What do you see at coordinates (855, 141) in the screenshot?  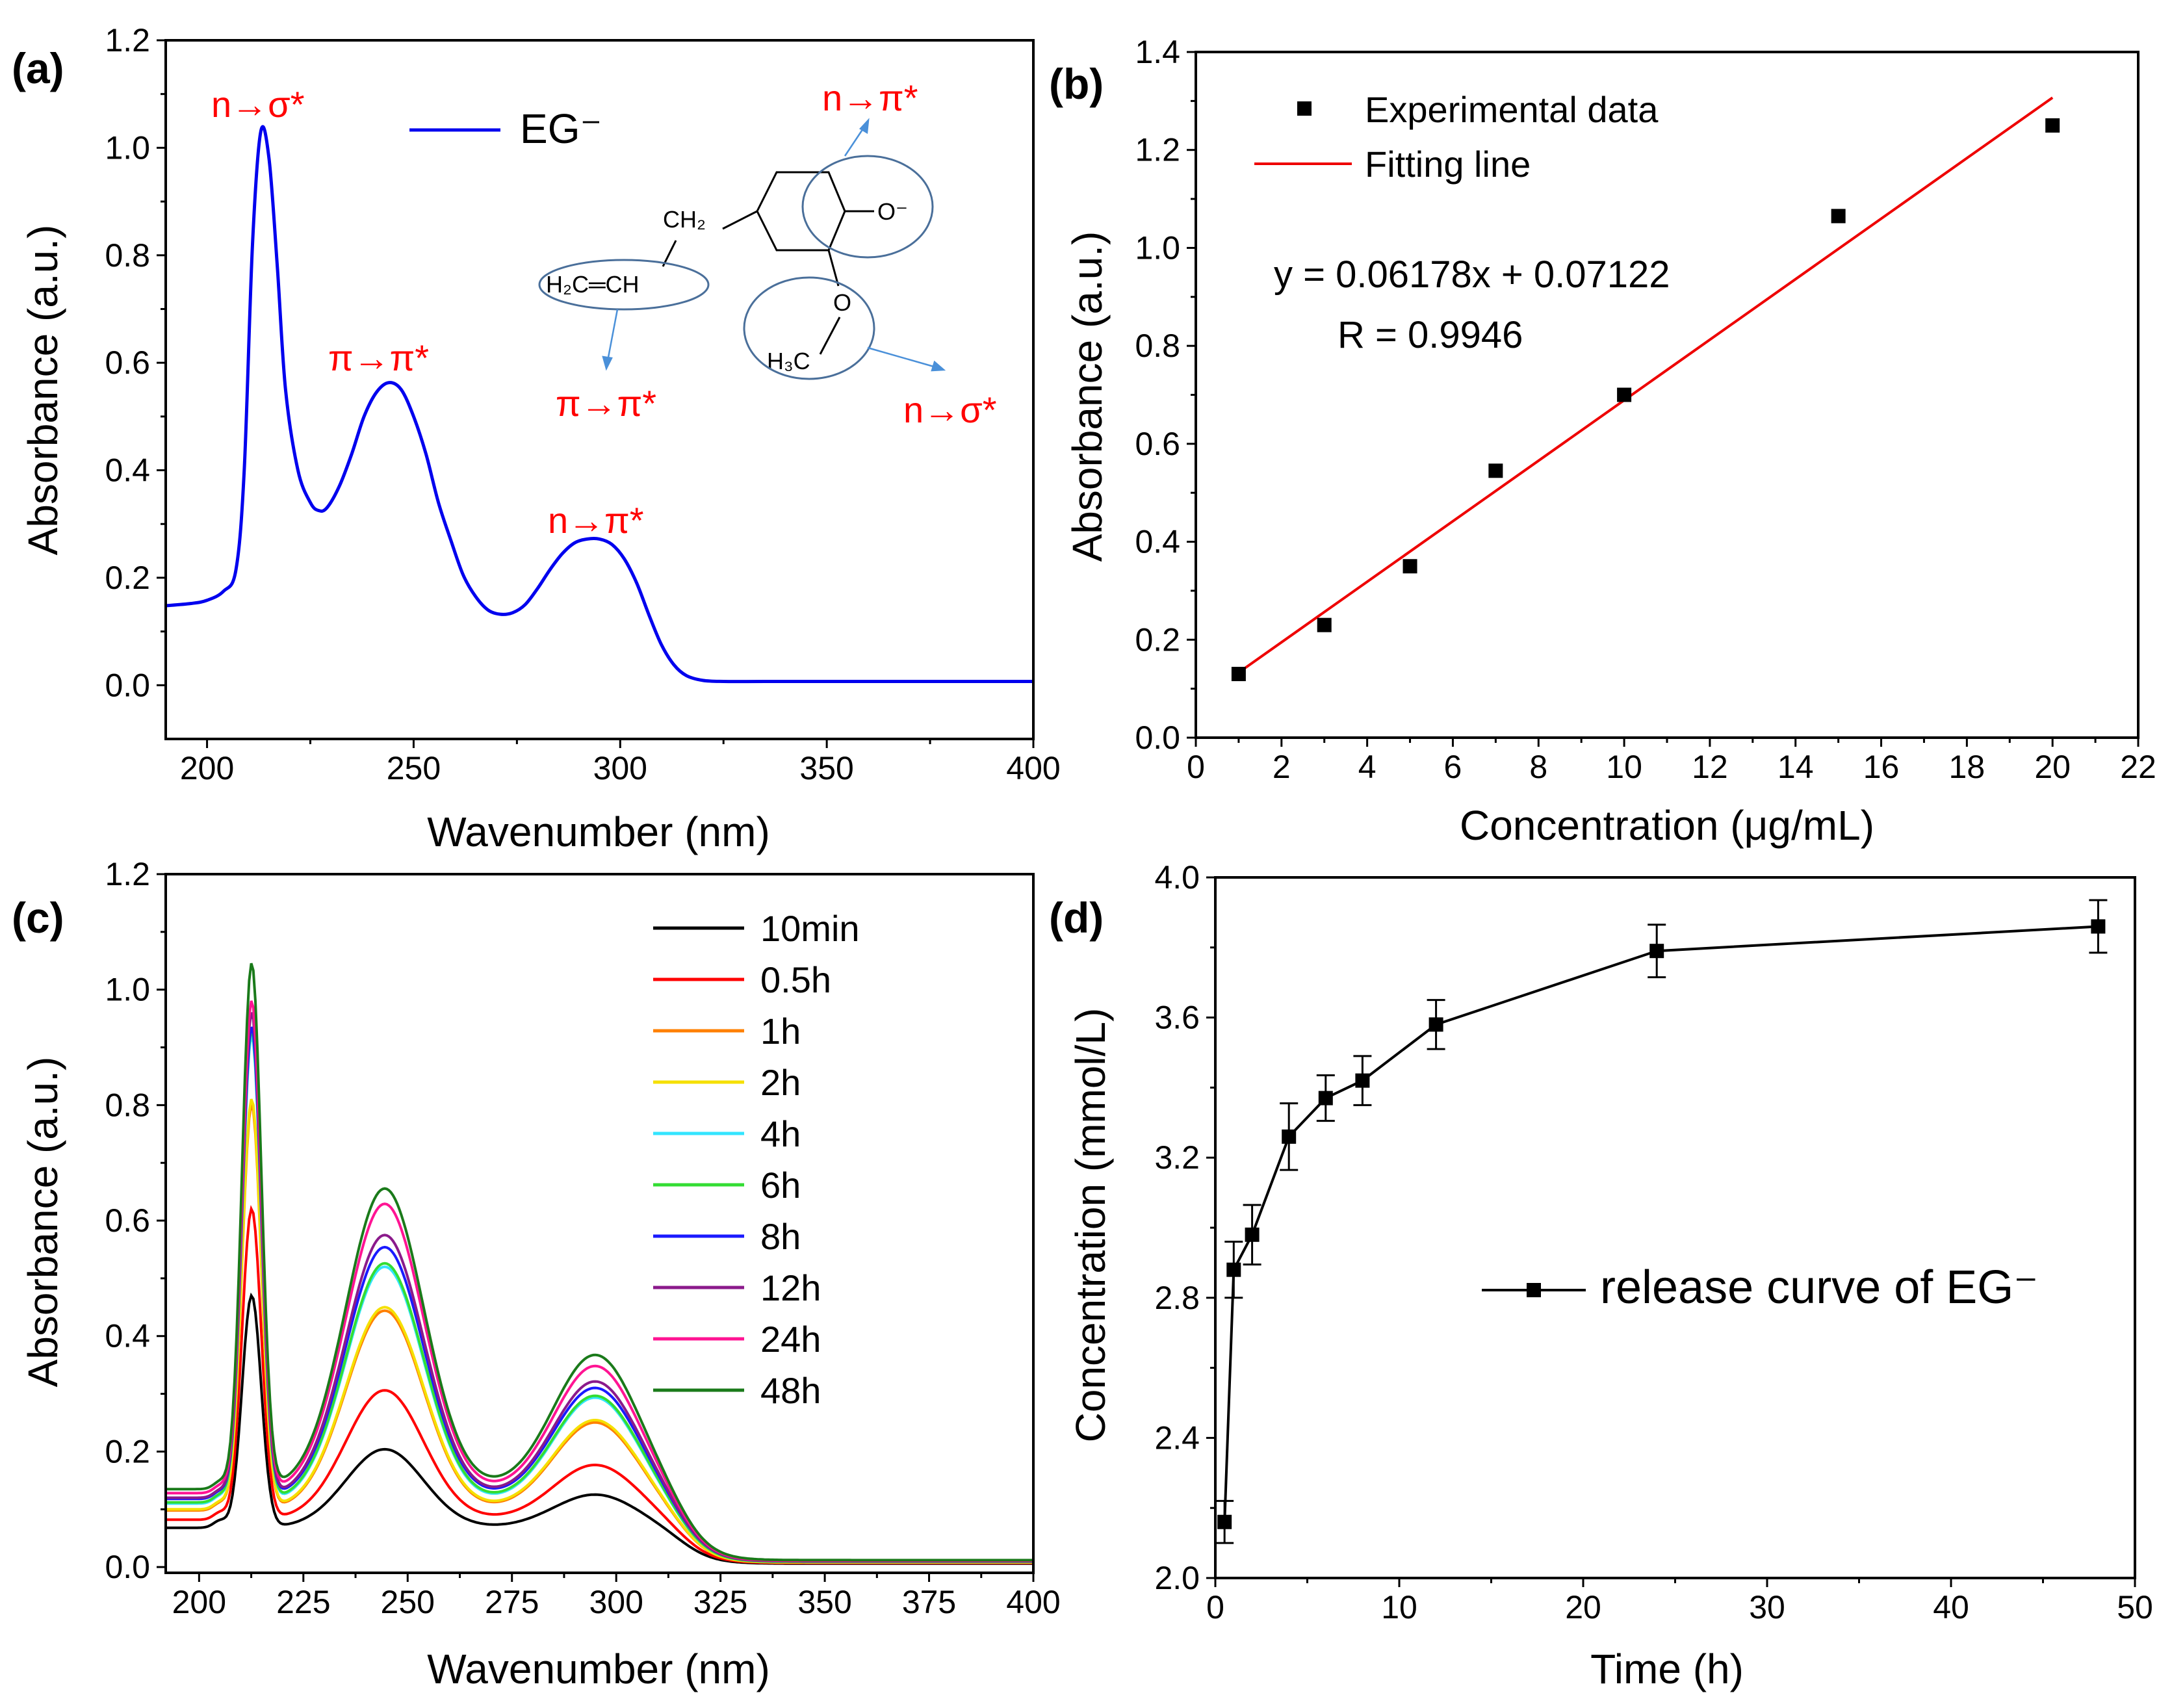 I see `arrow-to-n-pi` at bounding box center [855, 141].